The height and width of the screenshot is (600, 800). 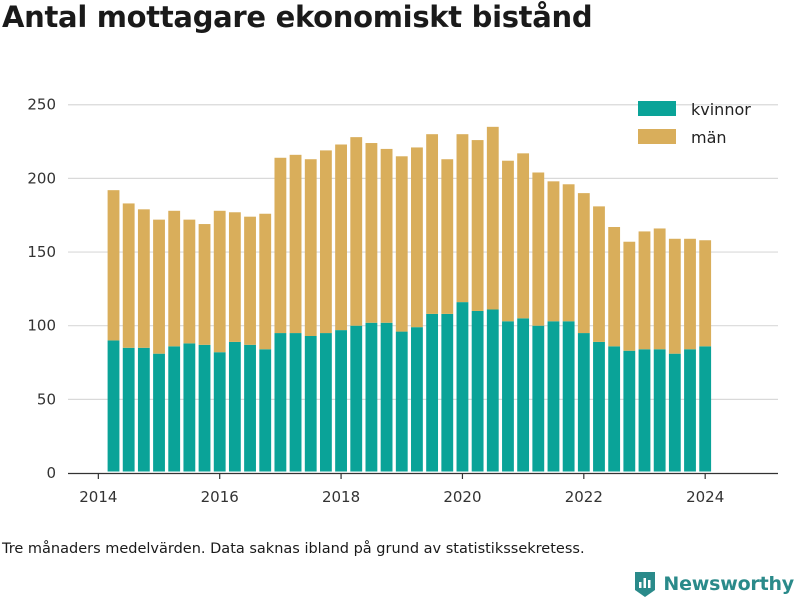 I want to click on x-tick-label: 2024, so click(x=705, y=497).